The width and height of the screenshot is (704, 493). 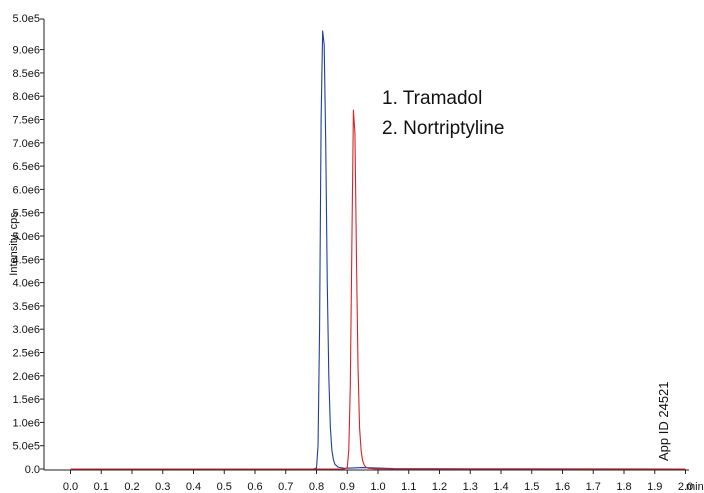 What do you see at coordinates (101, 487) in the screenshot?
I see `x-tick-label: 0.1` at bounding box center [101, 487].